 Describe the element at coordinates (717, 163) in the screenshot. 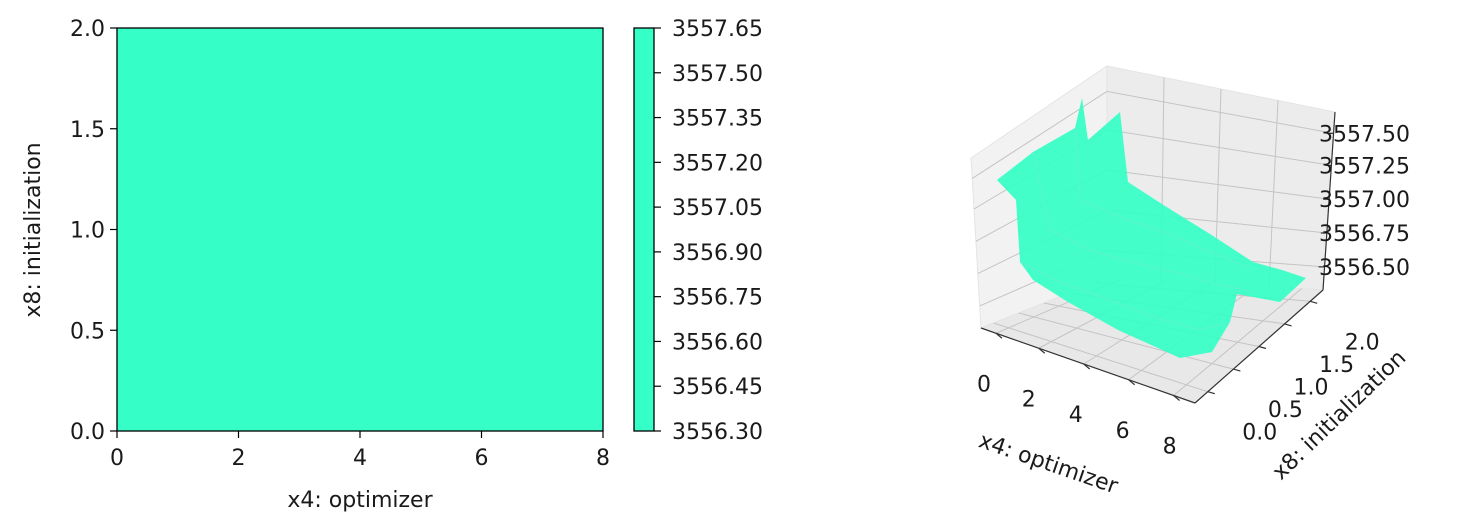

I see `colorbar-tick-label: 3557.20` at that location.